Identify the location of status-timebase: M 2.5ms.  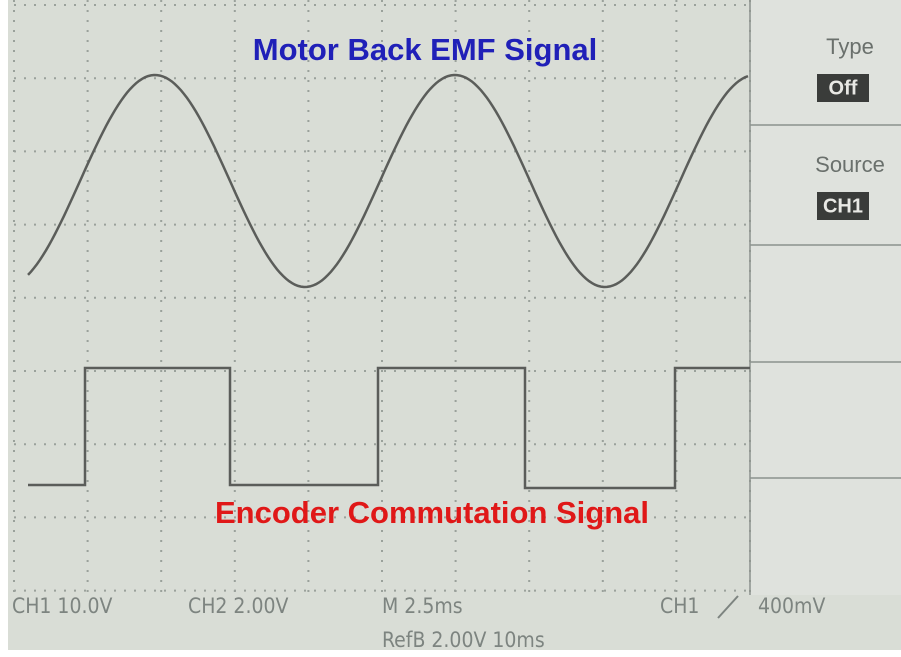
(422, 606).